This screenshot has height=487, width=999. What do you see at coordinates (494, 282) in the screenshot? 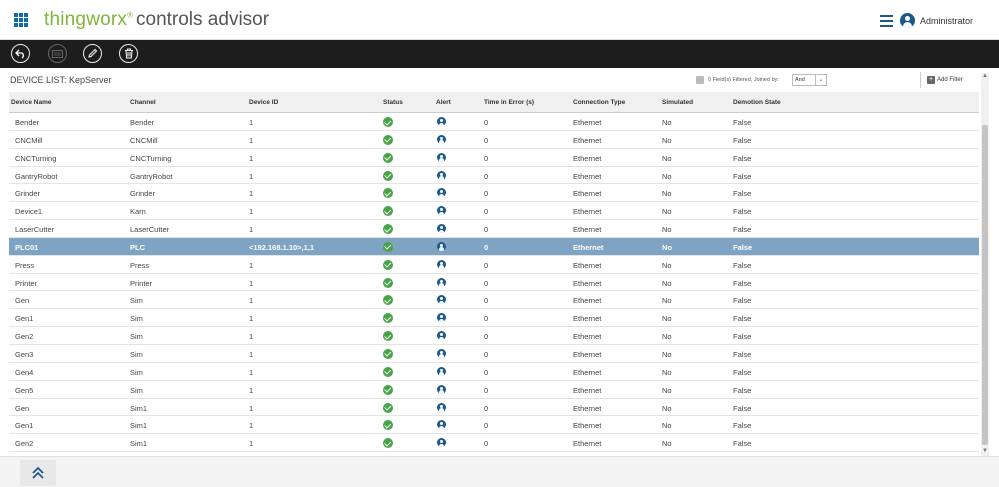
I see `table-row: Printer Printer 1 0 Ethernet No False` at bounding box center [494, 282].